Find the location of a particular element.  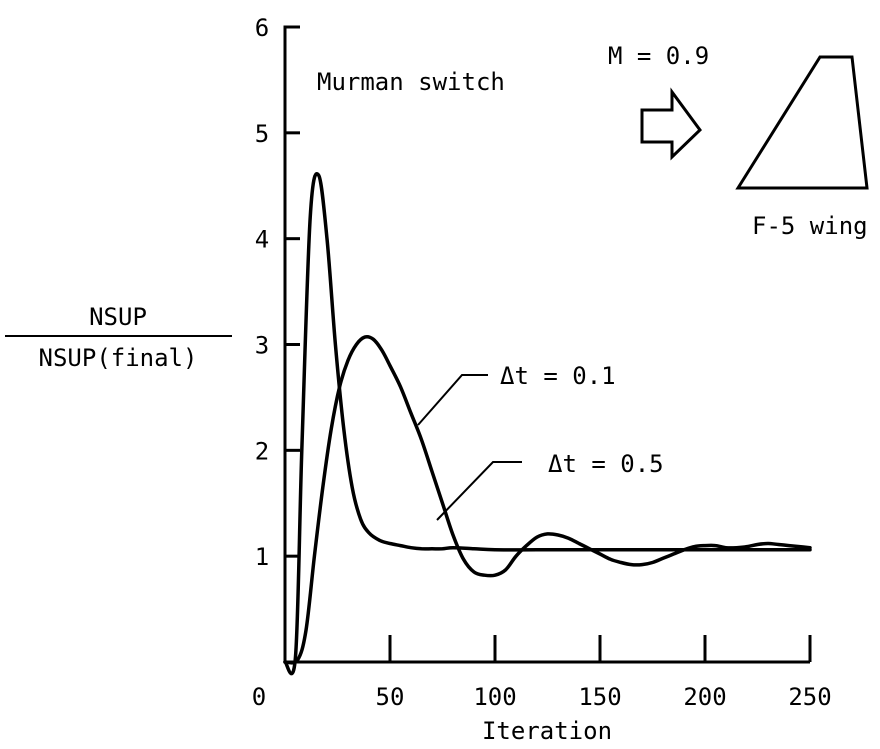

series-label-dt-0.5: Δt = 0.5 is located at coordinates (606, 464).